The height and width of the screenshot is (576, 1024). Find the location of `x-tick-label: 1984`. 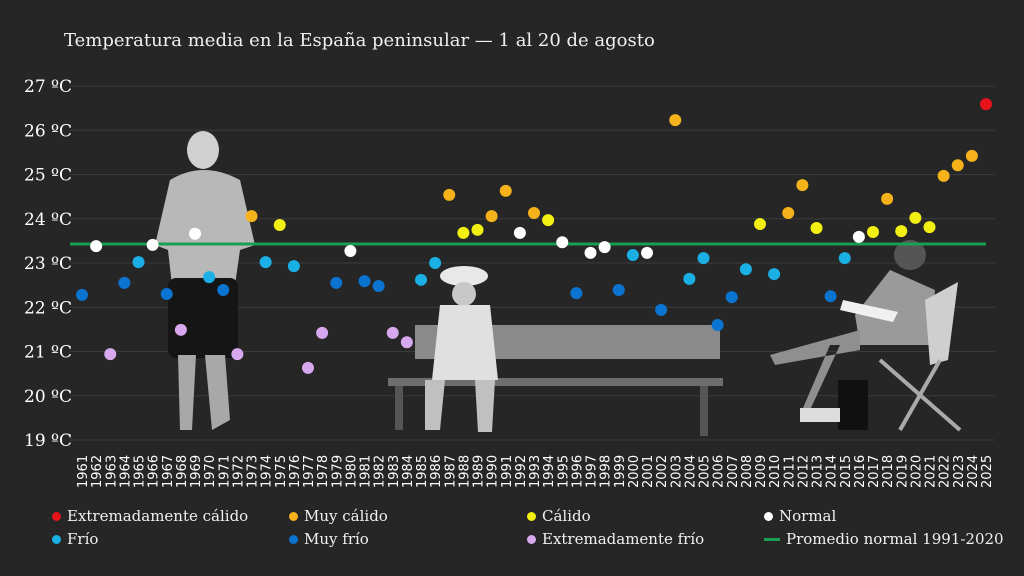

x-tick-label: 1984 is located at coordinates (408, 471).